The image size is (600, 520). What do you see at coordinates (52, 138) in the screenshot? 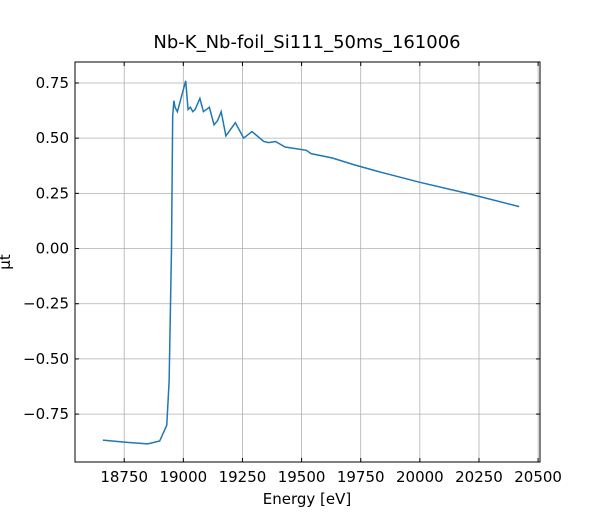
I see `y-tick-label: 0.50` at bounding box center [52, 138].